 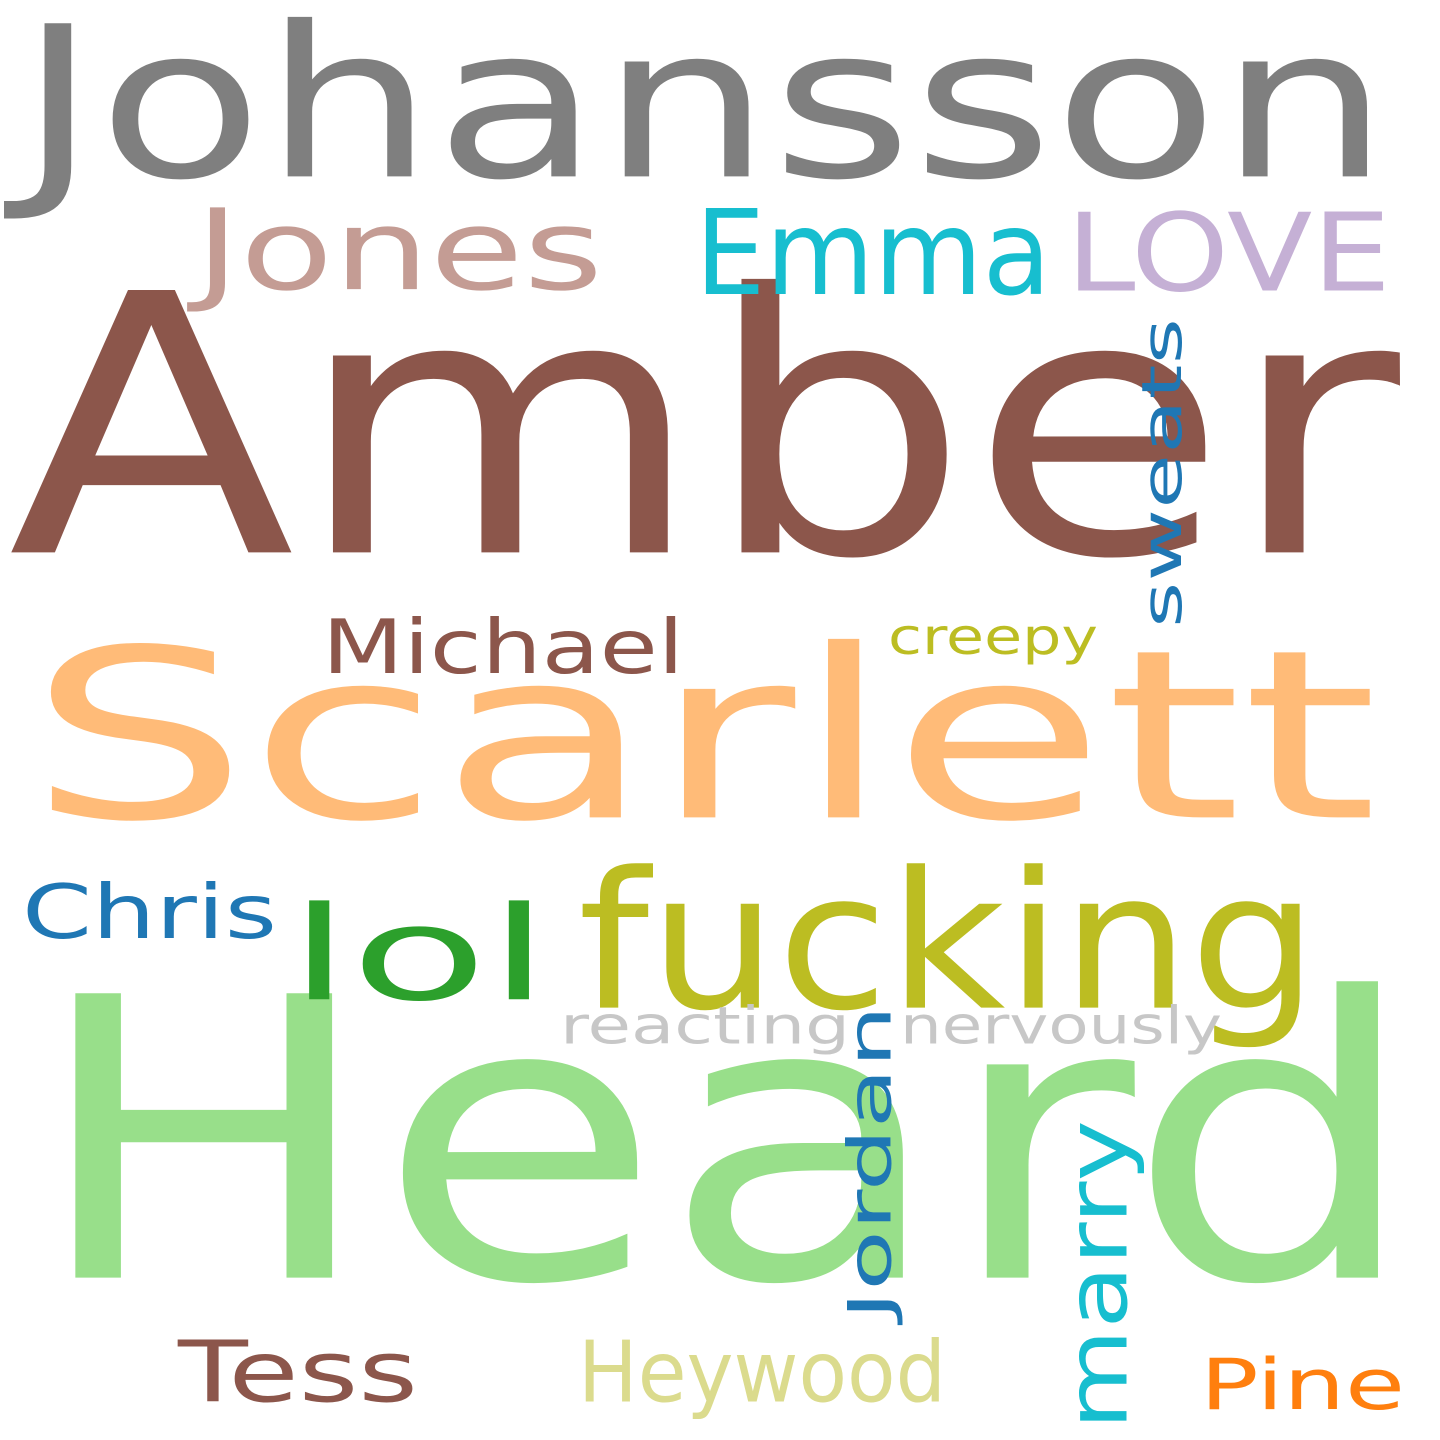 What do you see at coordinates (1097, 1275) in the screenshot?
I see `word-marry: marry` at bounding box center [1097, 1275].